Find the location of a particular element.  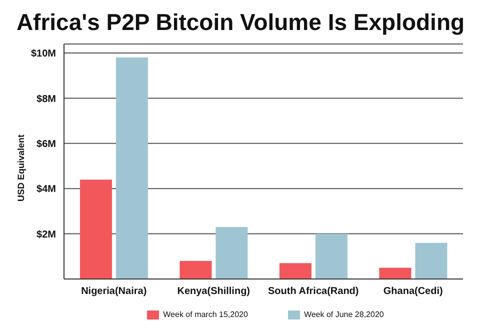

y-tick-label: $2M is located at coordinates (46, 234).